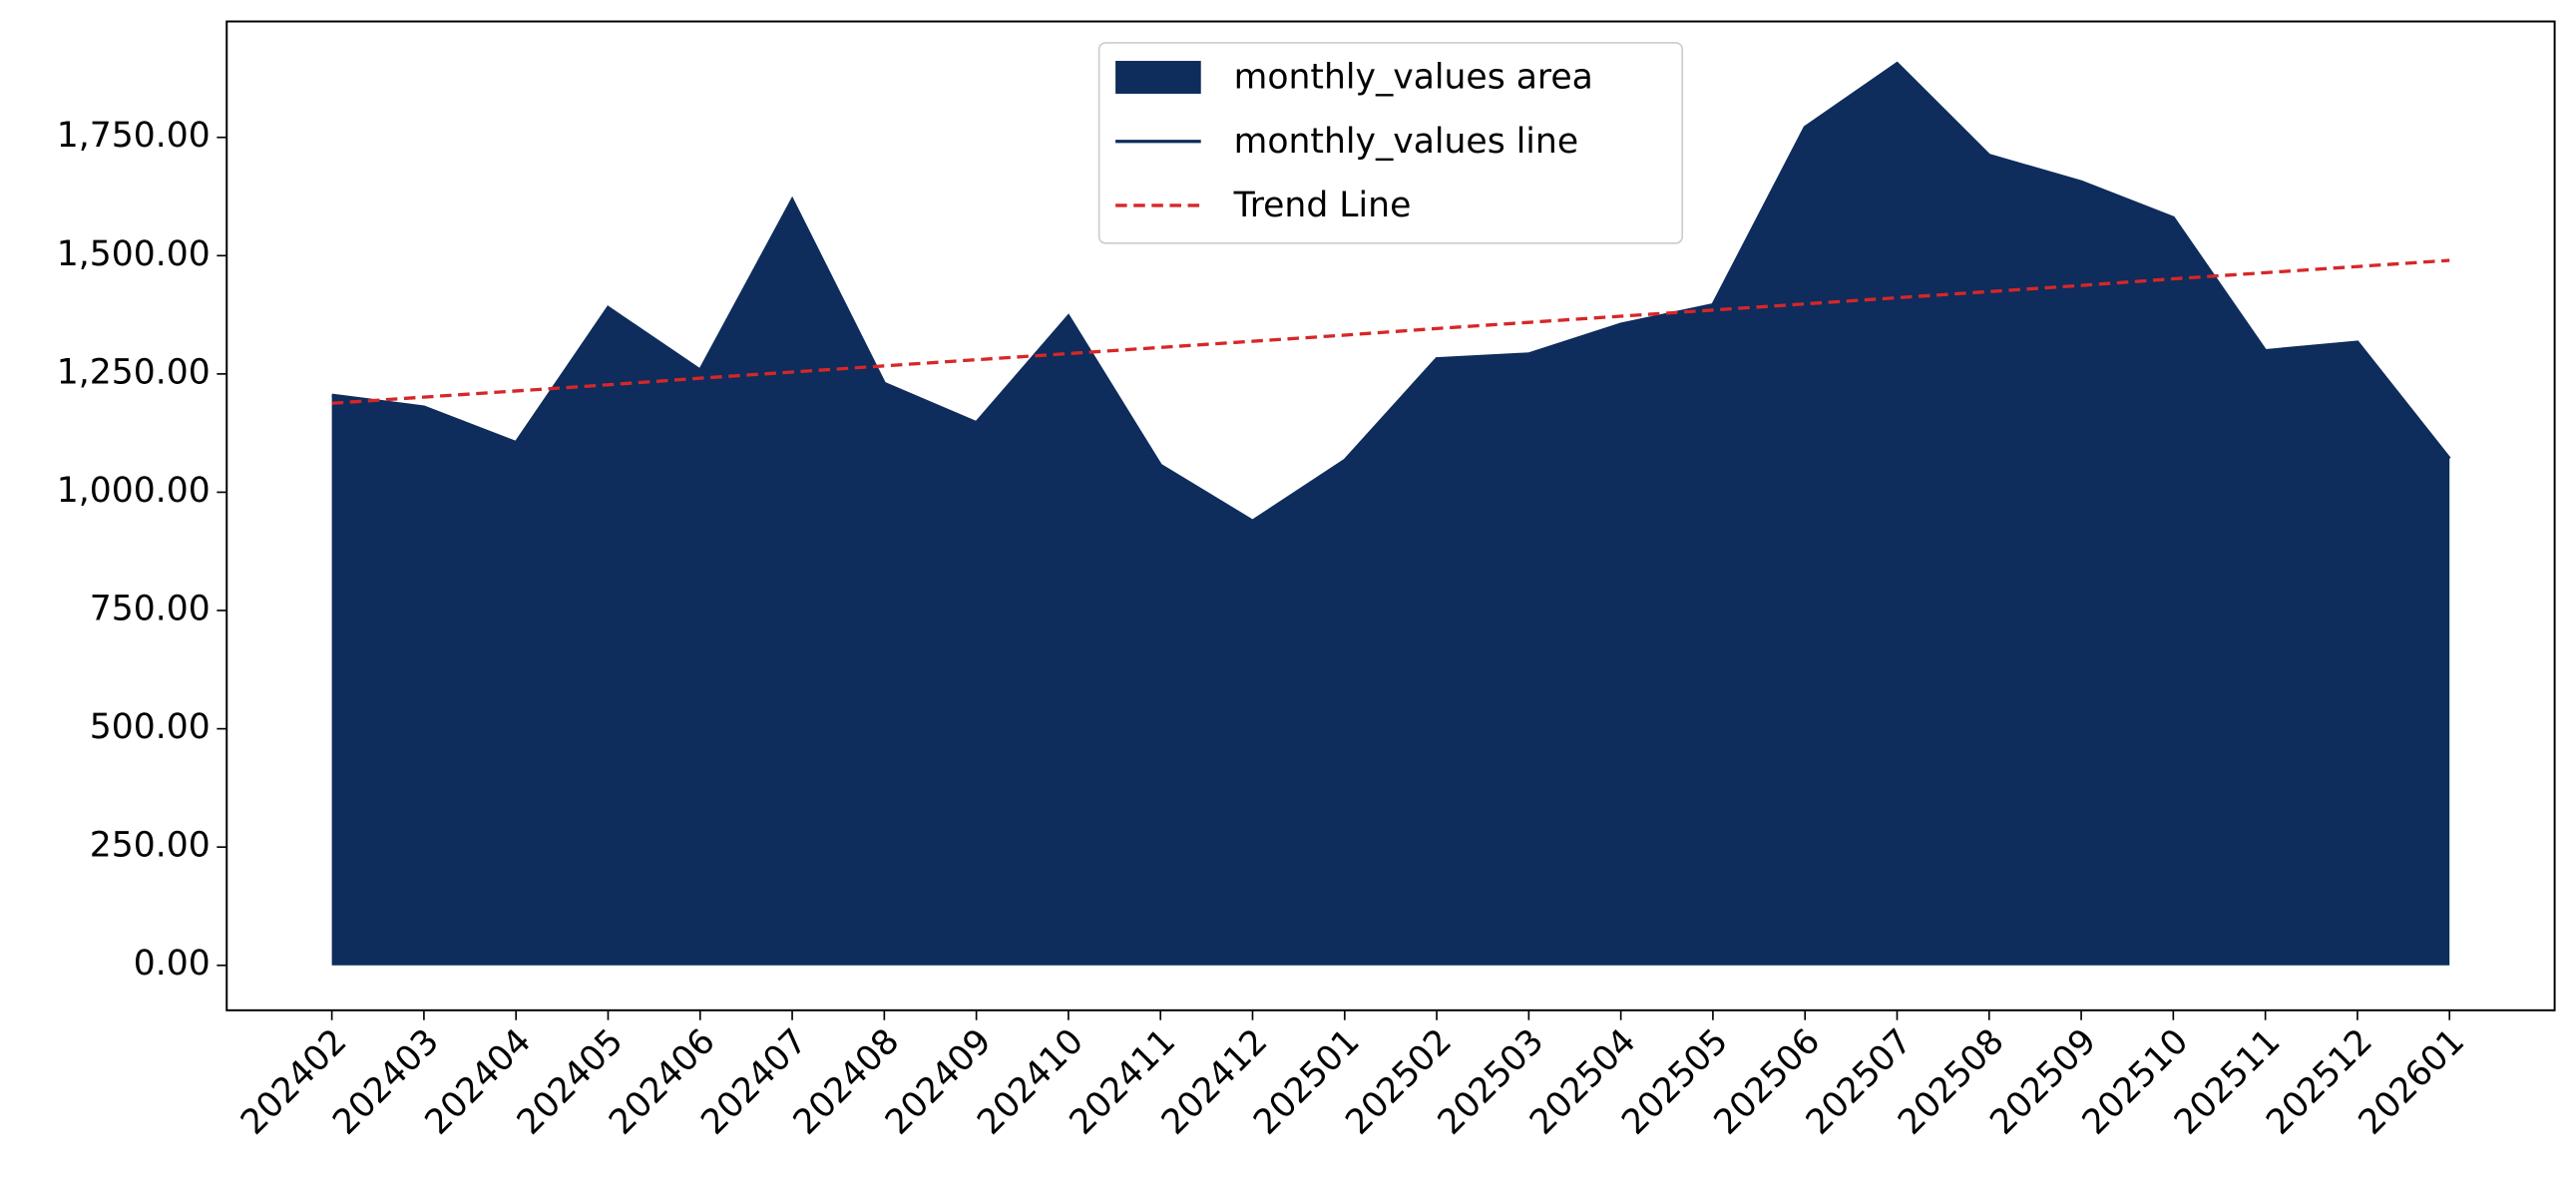  I want to click on legend-label: monthly_values line, so click(1406, 142).